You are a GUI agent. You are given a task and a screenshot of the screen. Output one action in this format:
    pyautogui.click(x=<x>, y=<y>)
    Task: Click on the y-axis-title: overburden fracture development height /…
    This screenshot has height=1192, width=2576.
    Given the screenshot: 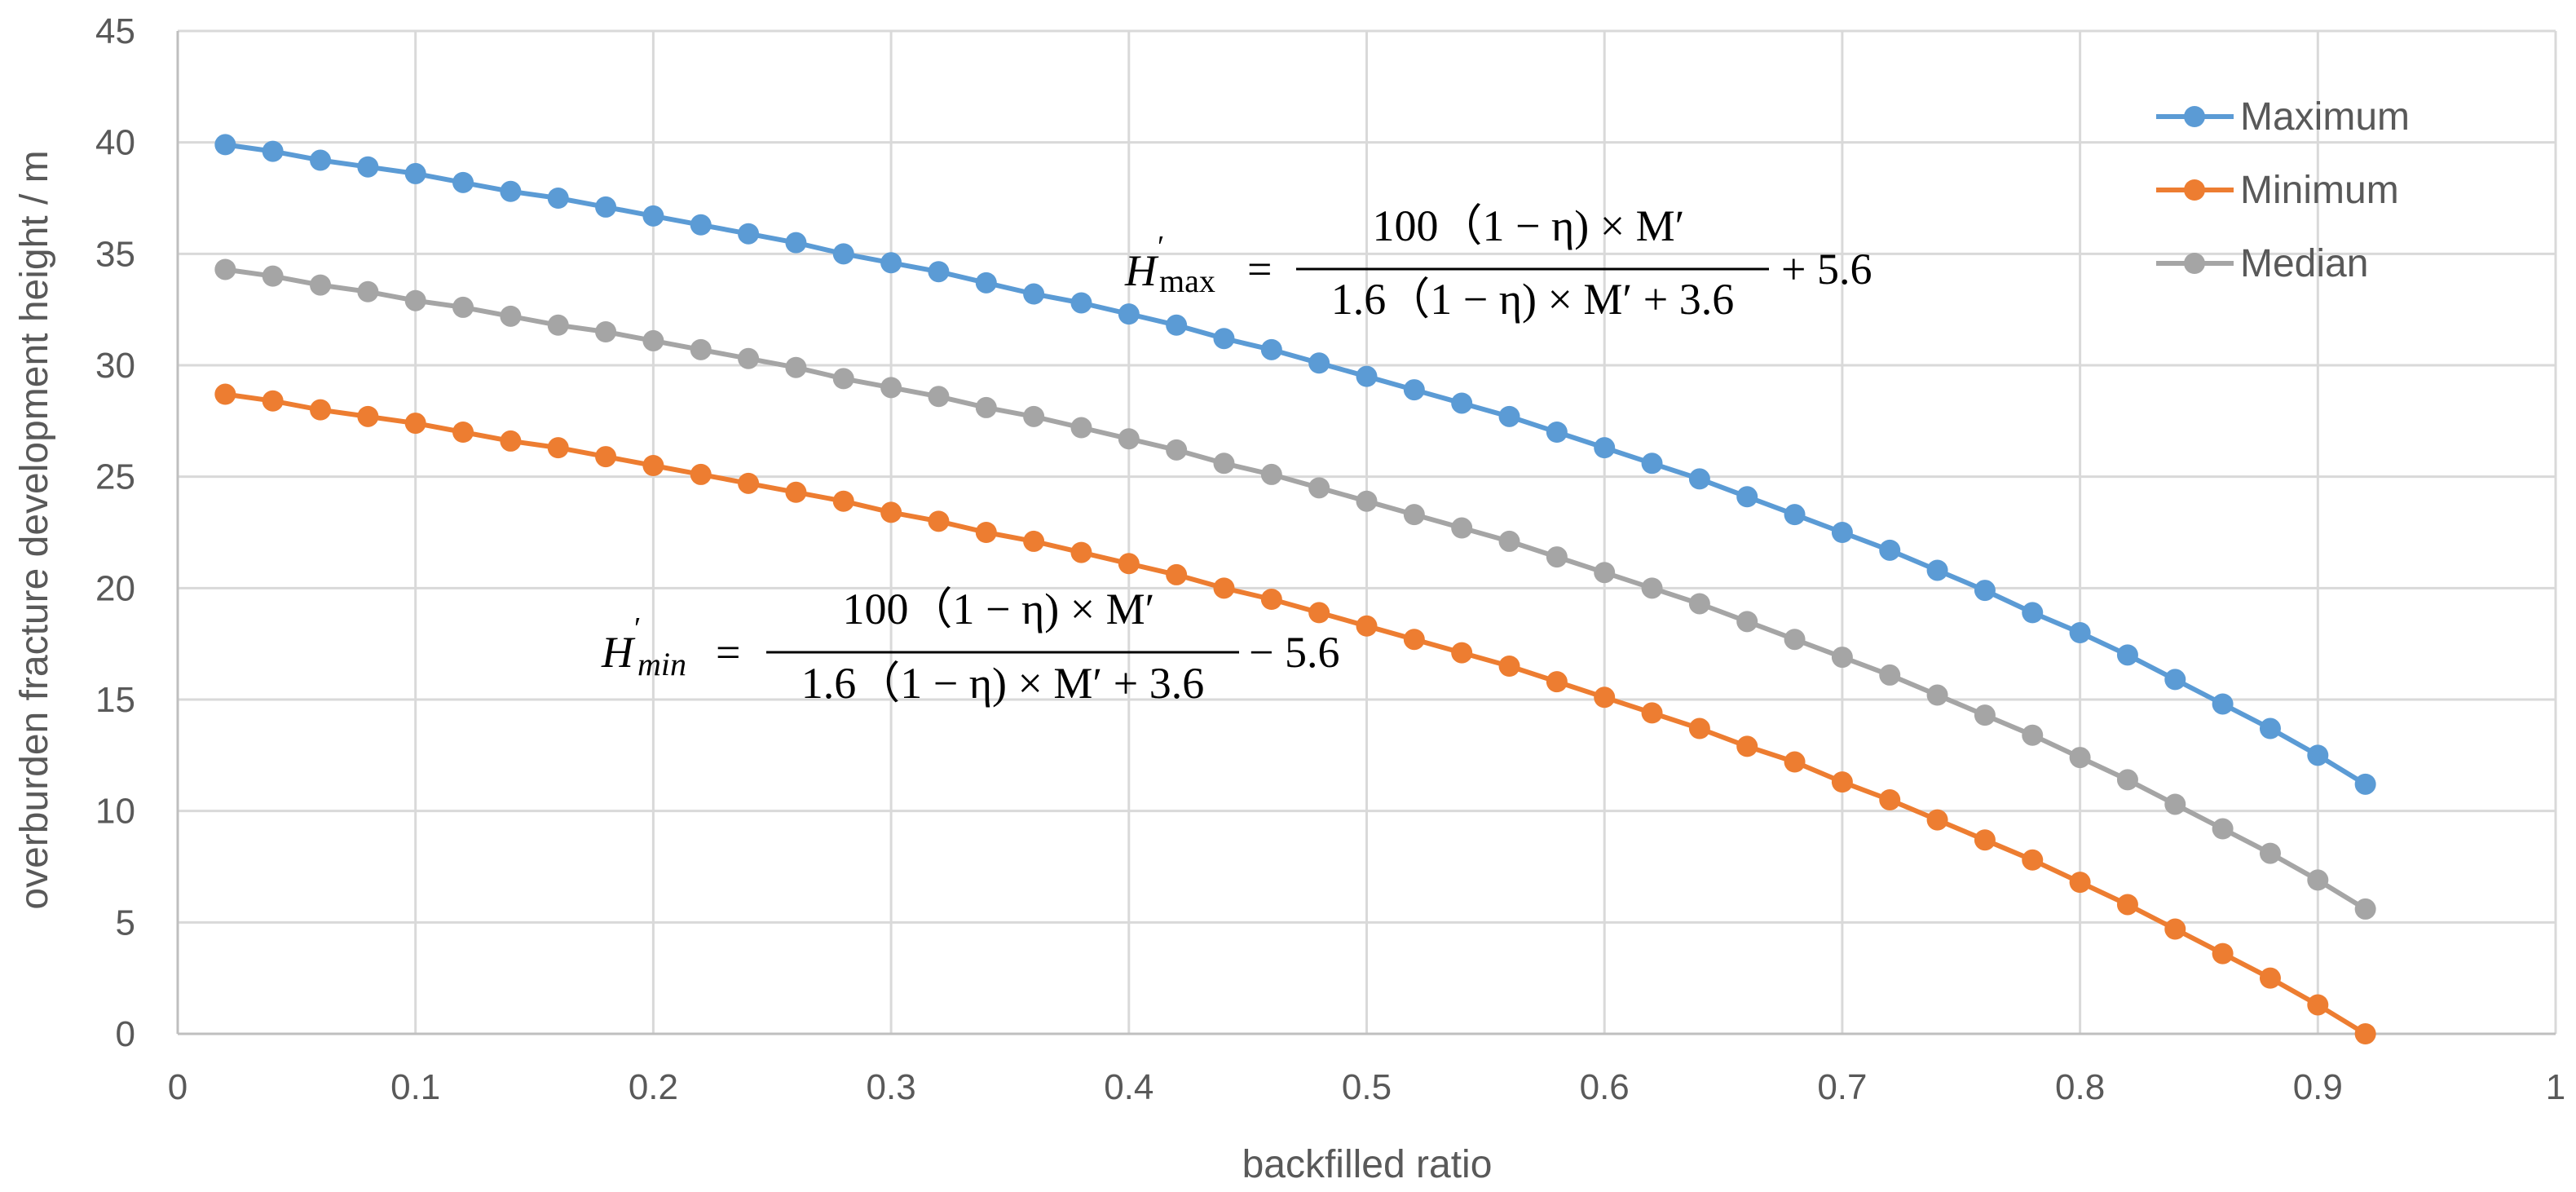 What is the action you would take?
    pyautogui.click(x=34, y=530)
    